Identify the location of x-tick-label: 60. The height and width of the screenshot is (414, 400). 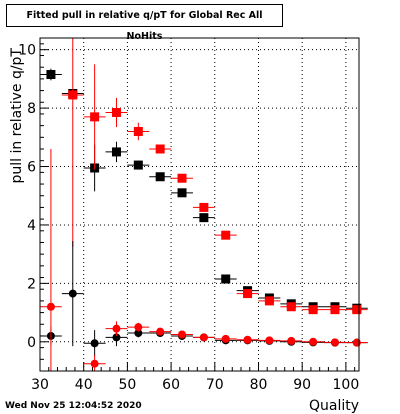
(171, 385).